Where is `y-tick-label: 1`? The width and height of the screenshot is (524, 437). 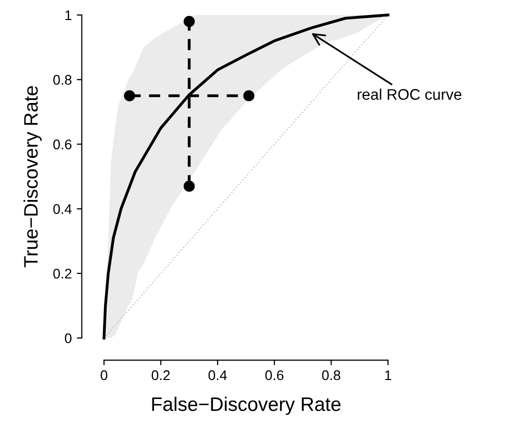 y-tick-label: 1 is located at coordinates (68, 15).